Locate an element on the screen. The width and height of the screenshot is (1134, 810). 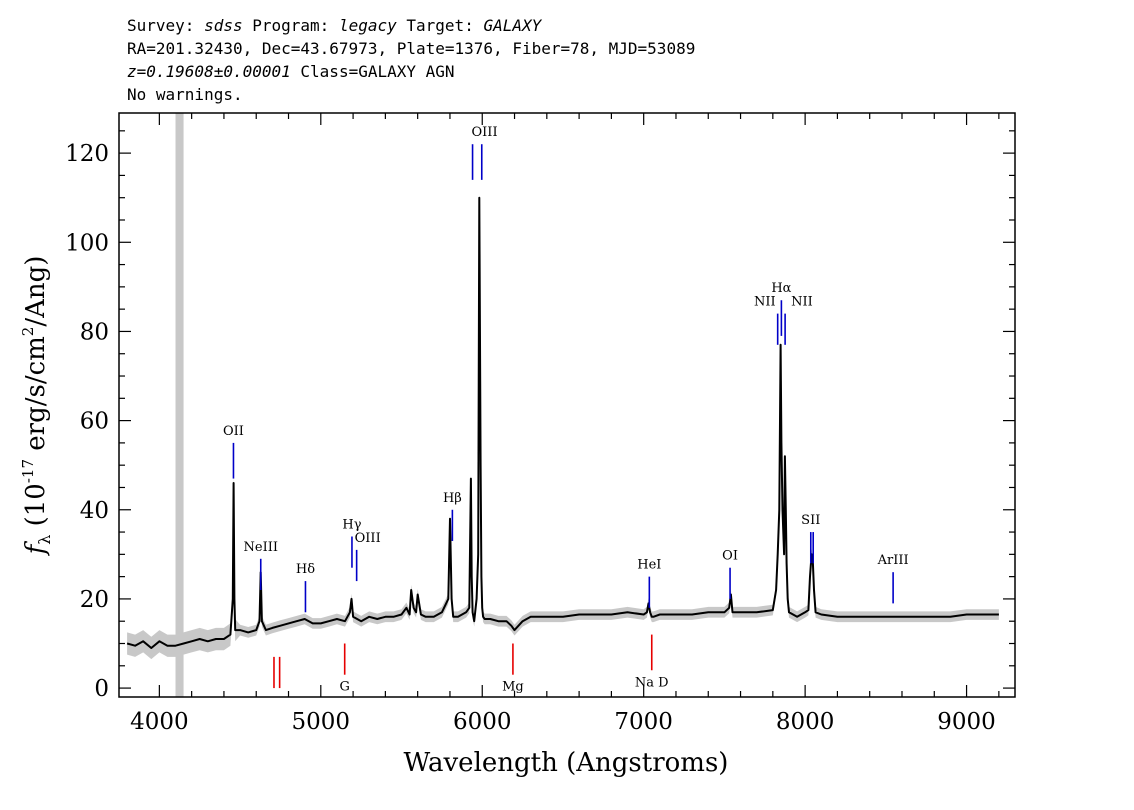
emission-line-label: Hα is located at coordinates (781, 288).